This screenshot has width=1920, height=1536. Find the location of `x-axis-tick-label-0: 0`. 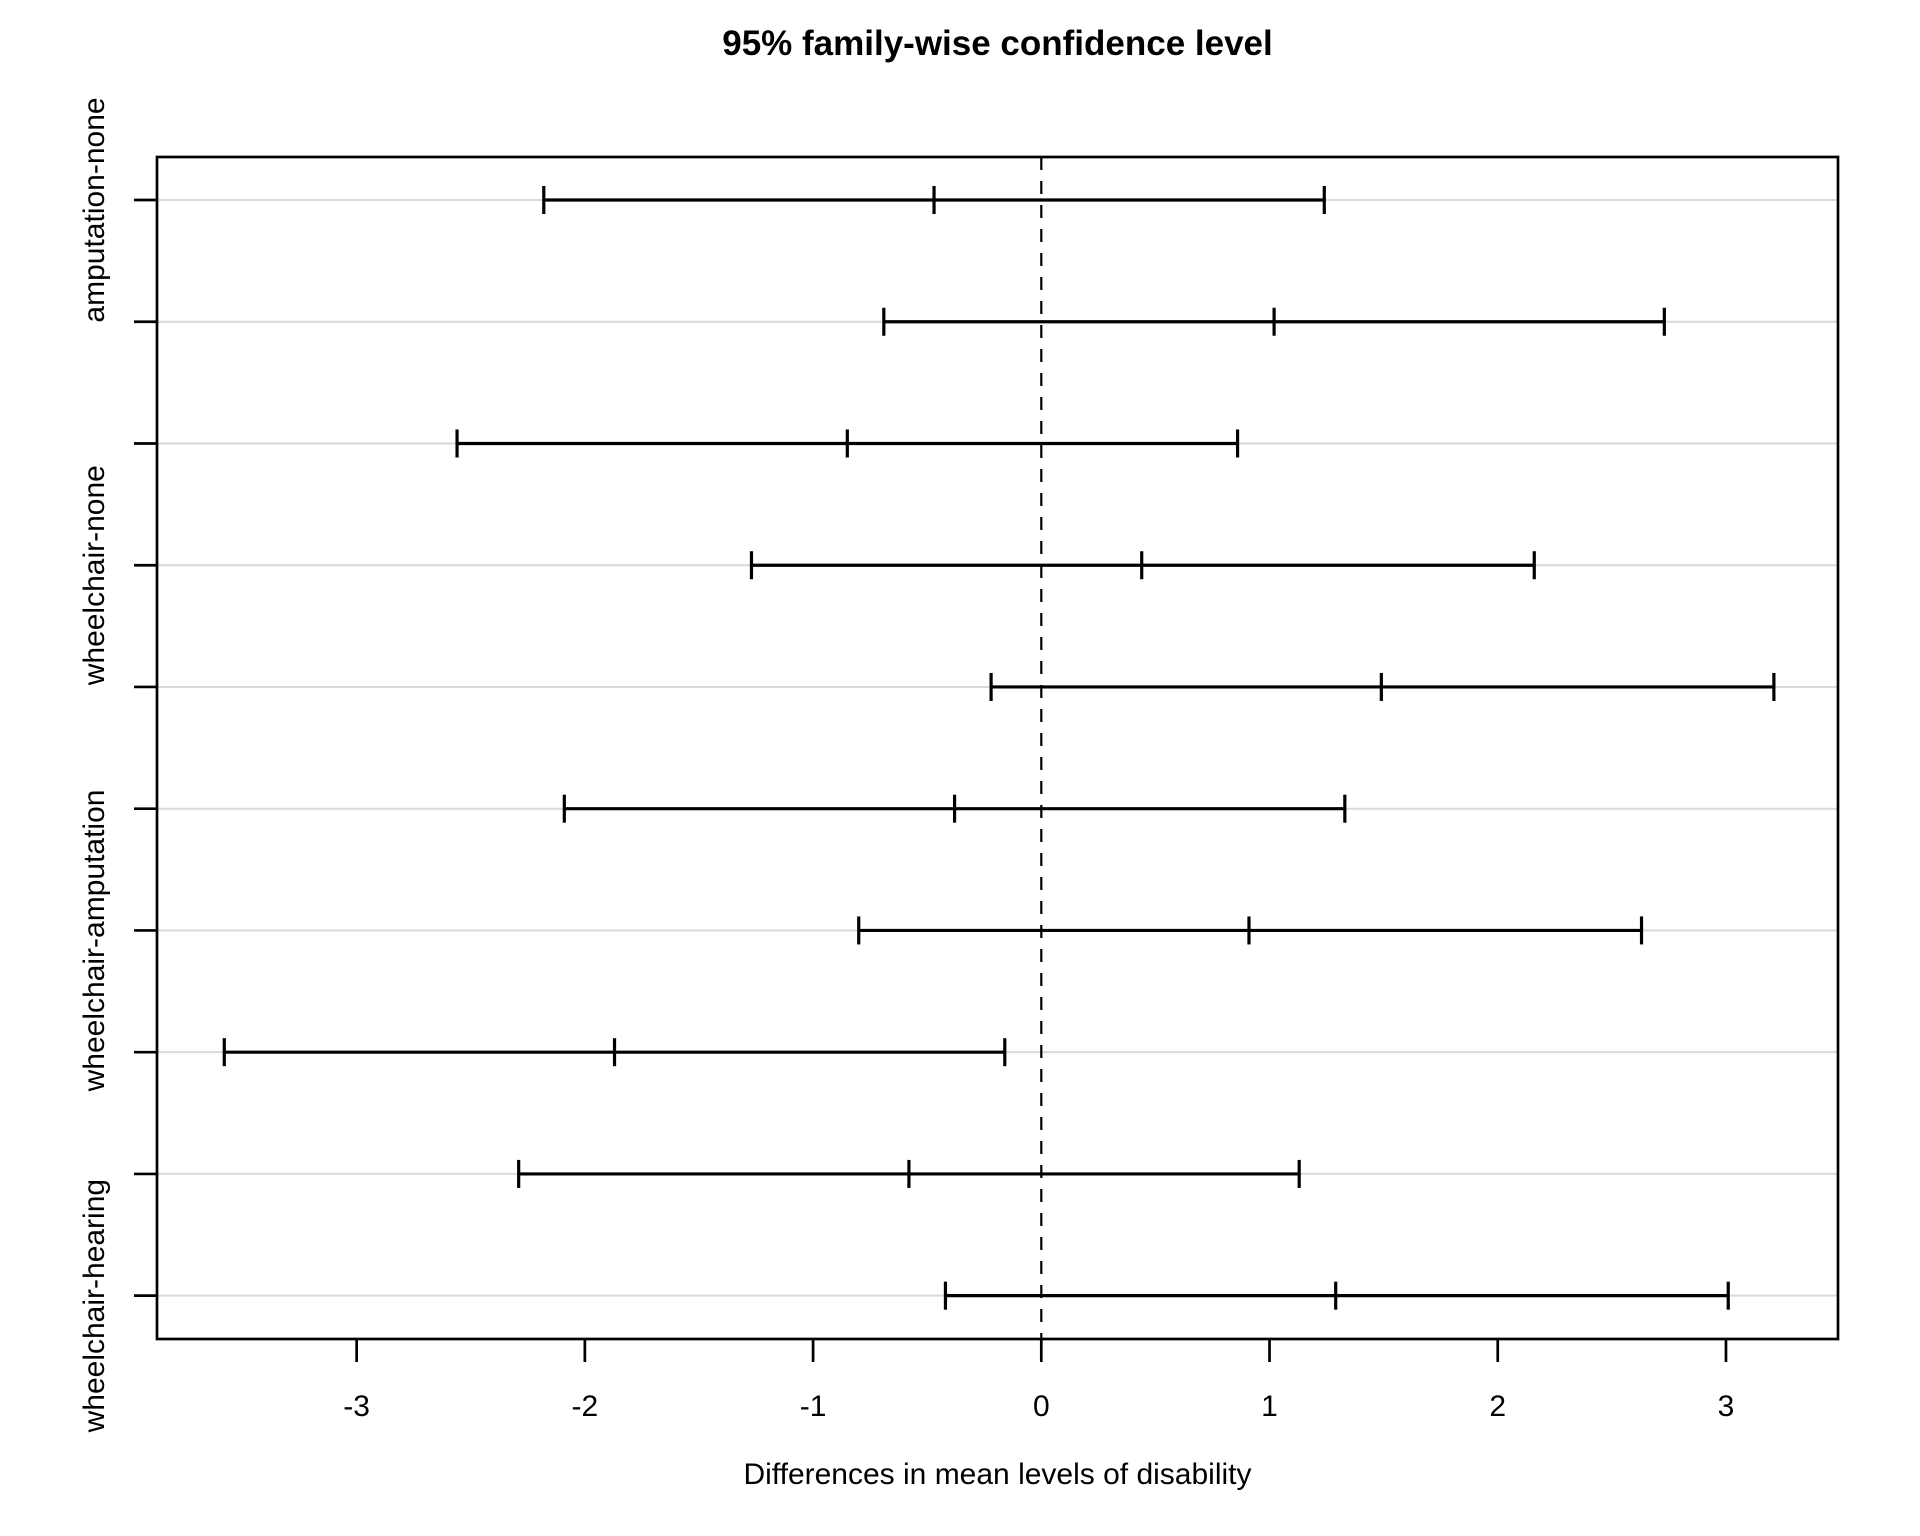

x-axis-tick-label-0: 0 is located at coordinates (1041, 1406).